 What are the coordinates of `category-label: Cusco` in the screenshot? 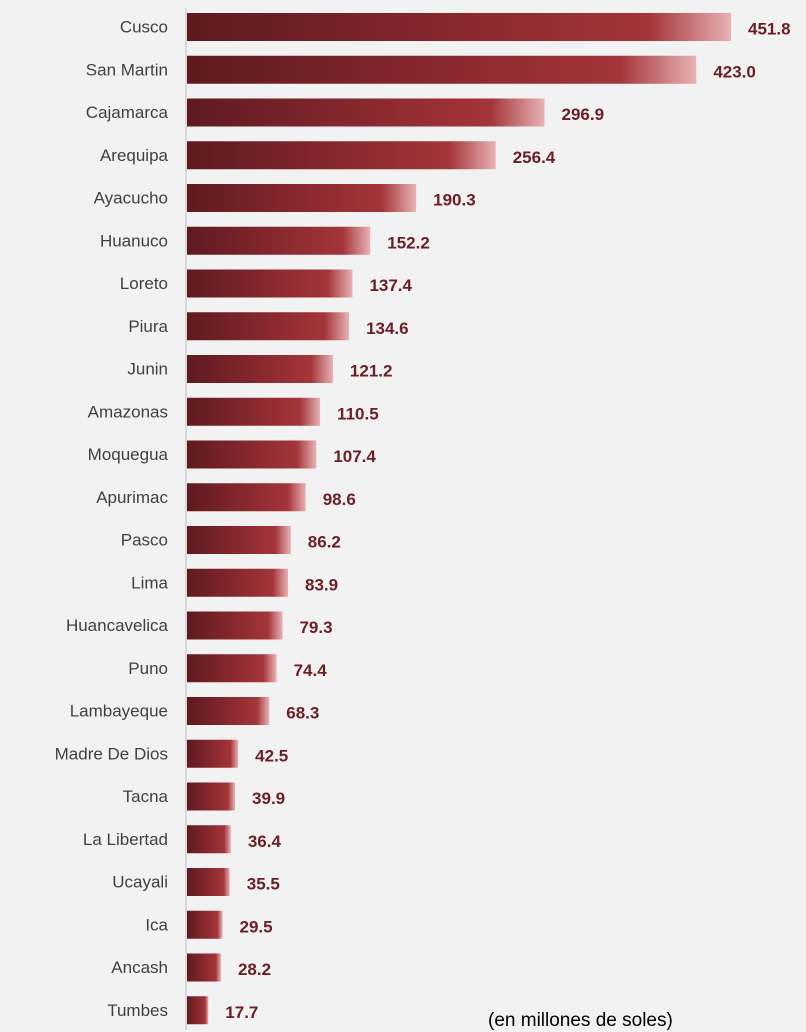 It's located at (144, 27).